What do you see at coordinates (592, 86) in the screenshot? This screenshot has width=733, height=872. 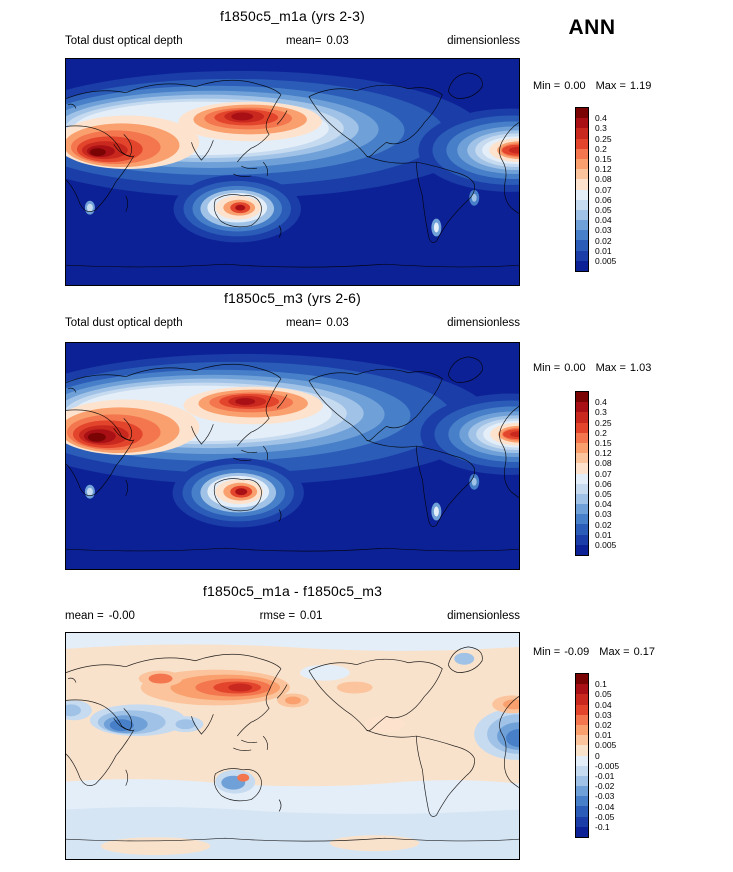 I see `panel1-minmax: Min = 0.00 Max = 1.19` at bounding box center [592, 86].